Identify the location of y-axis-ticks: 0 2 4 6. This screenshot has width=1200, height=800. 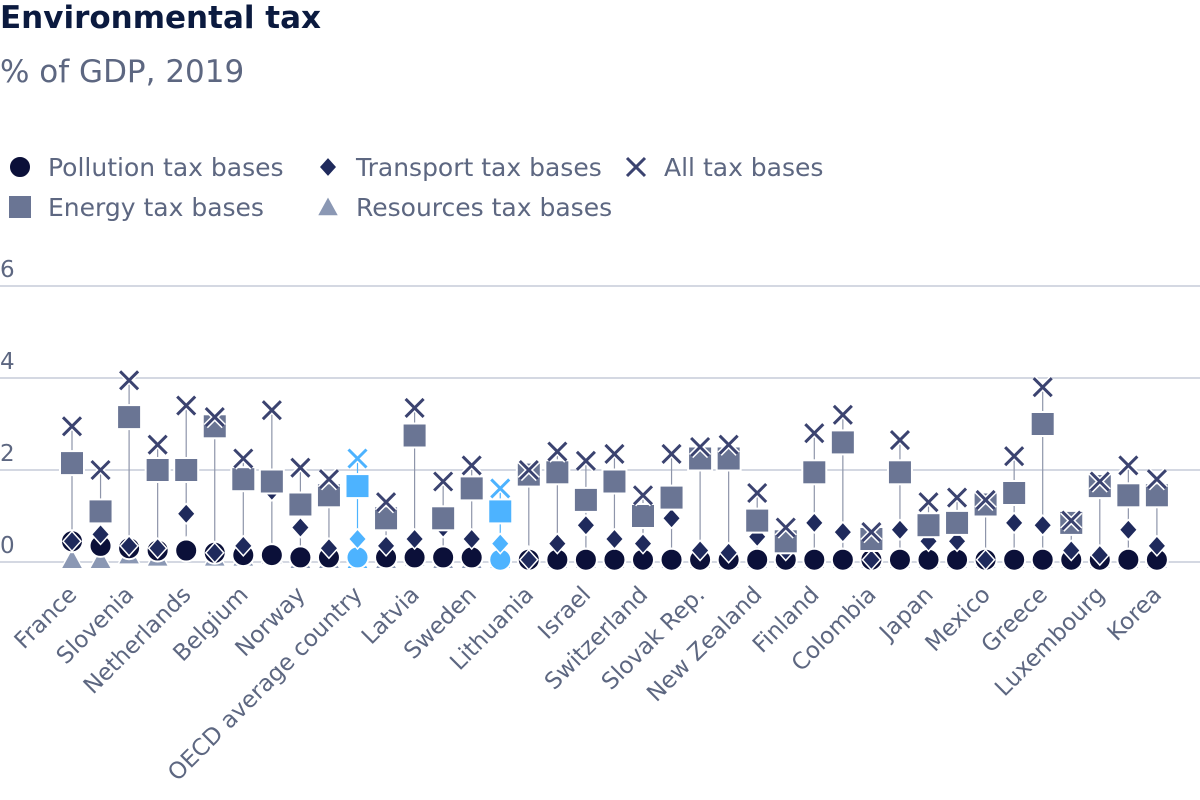
(7, 408).